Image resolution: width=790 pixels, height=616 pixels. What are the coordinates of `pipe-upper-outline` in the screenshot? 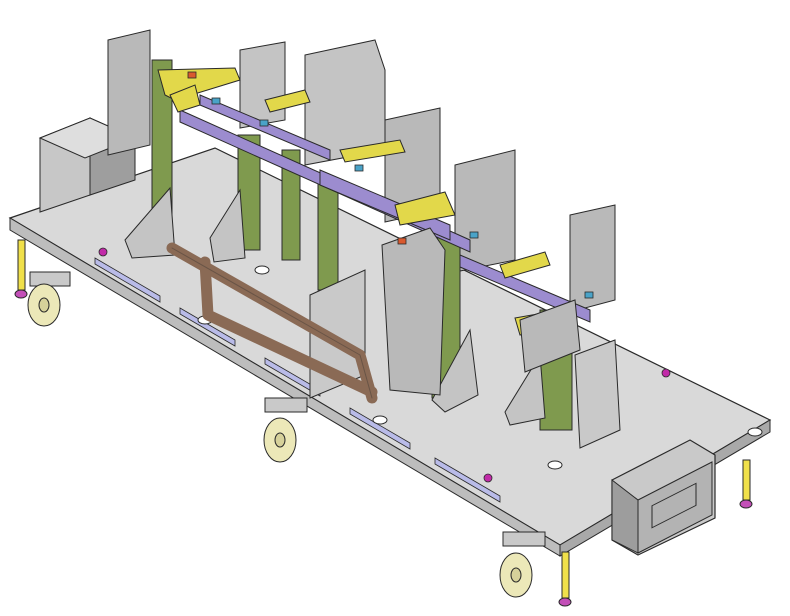 It's located at (272, 323).